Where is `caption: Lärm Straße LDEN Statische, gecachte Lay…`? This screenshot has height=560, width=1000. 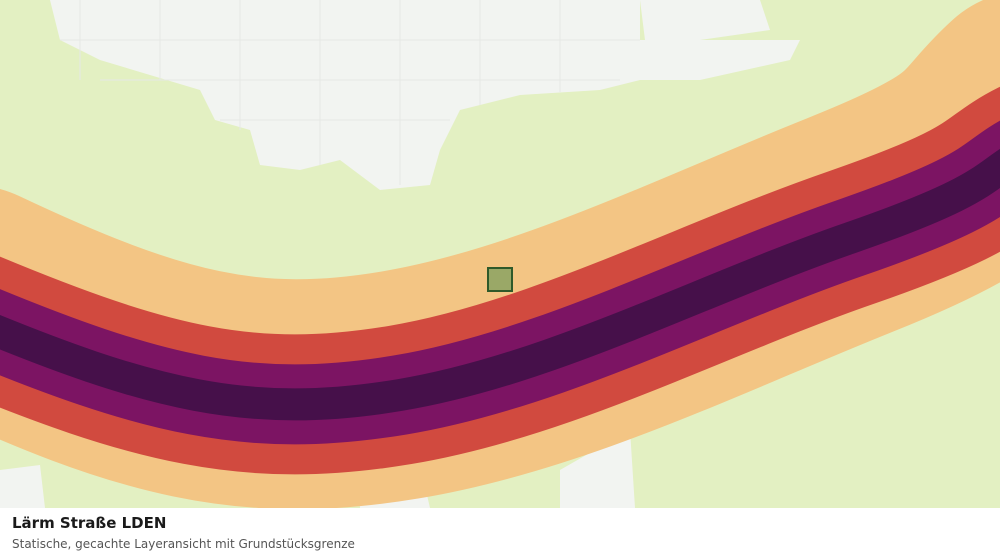
caption: Lärm Straße LDEN Statische, gecachte Lay… is located at coordinates (500, 534).